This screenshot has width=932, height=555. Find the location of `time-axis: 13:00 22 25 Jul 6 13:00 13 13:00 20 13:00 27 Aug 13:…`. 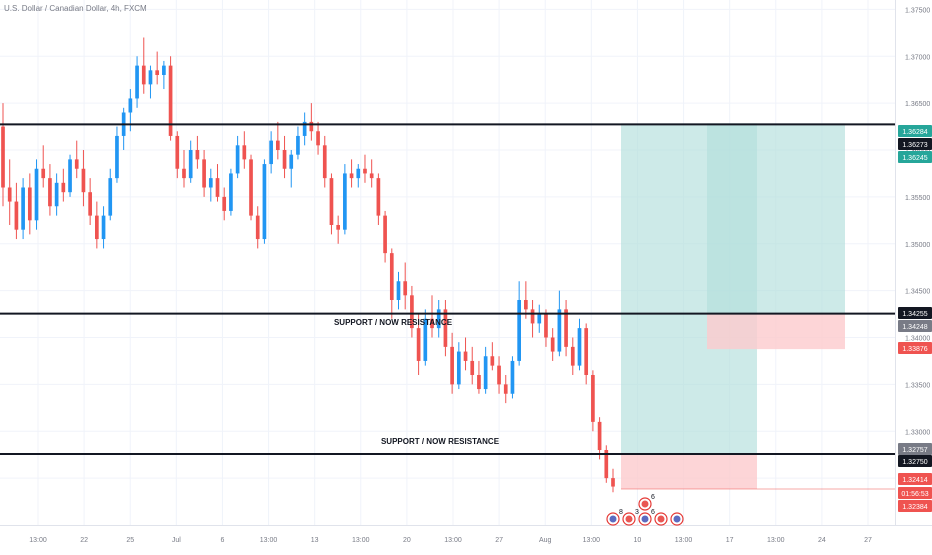

time-axis: 13:00 22 25 Jul 6 13:00 13 13:00 20 13:00 27 Aug 13:… is located at coordinates (450, 540).